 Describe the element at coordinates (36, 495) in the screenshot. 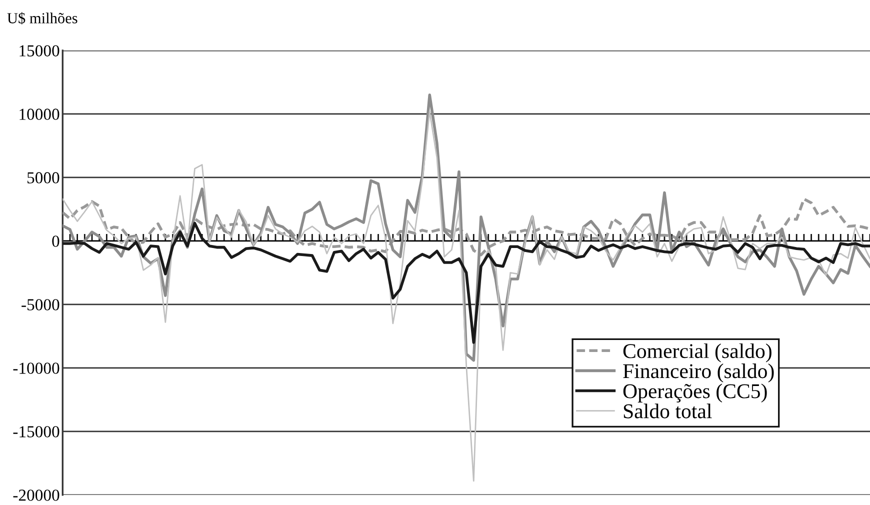

I see `y-tick-label: -20000` at that location.